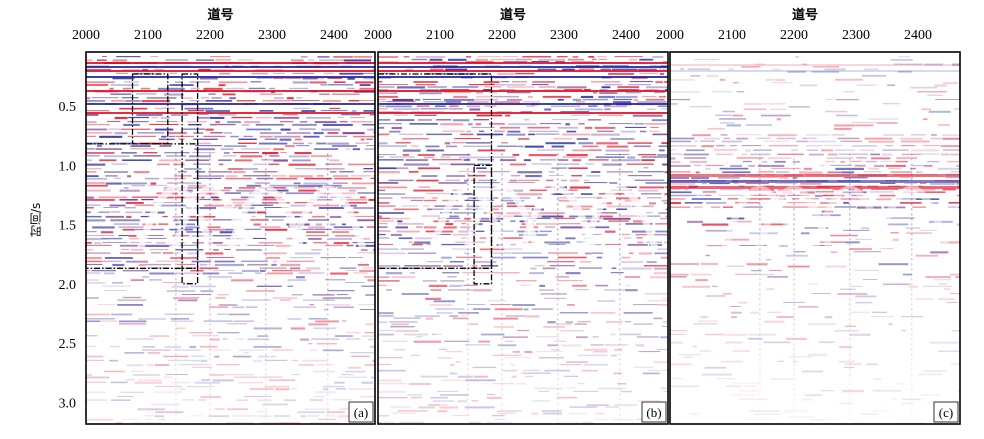 This screenshot has width=984, height=439. I want to click on panel-label: (c), so click(946, 412).